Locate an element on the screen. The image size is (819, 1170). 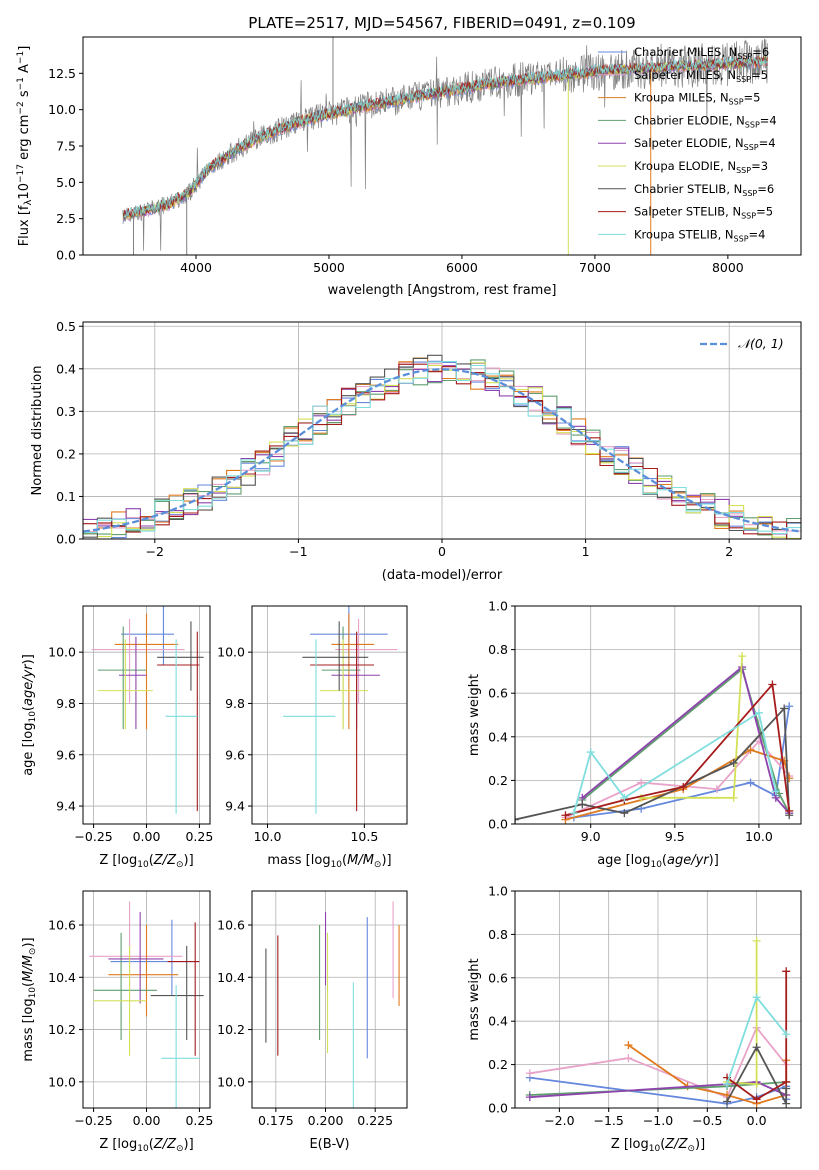
y-tick-label: 9.6 is located at coordinates (66, 754).